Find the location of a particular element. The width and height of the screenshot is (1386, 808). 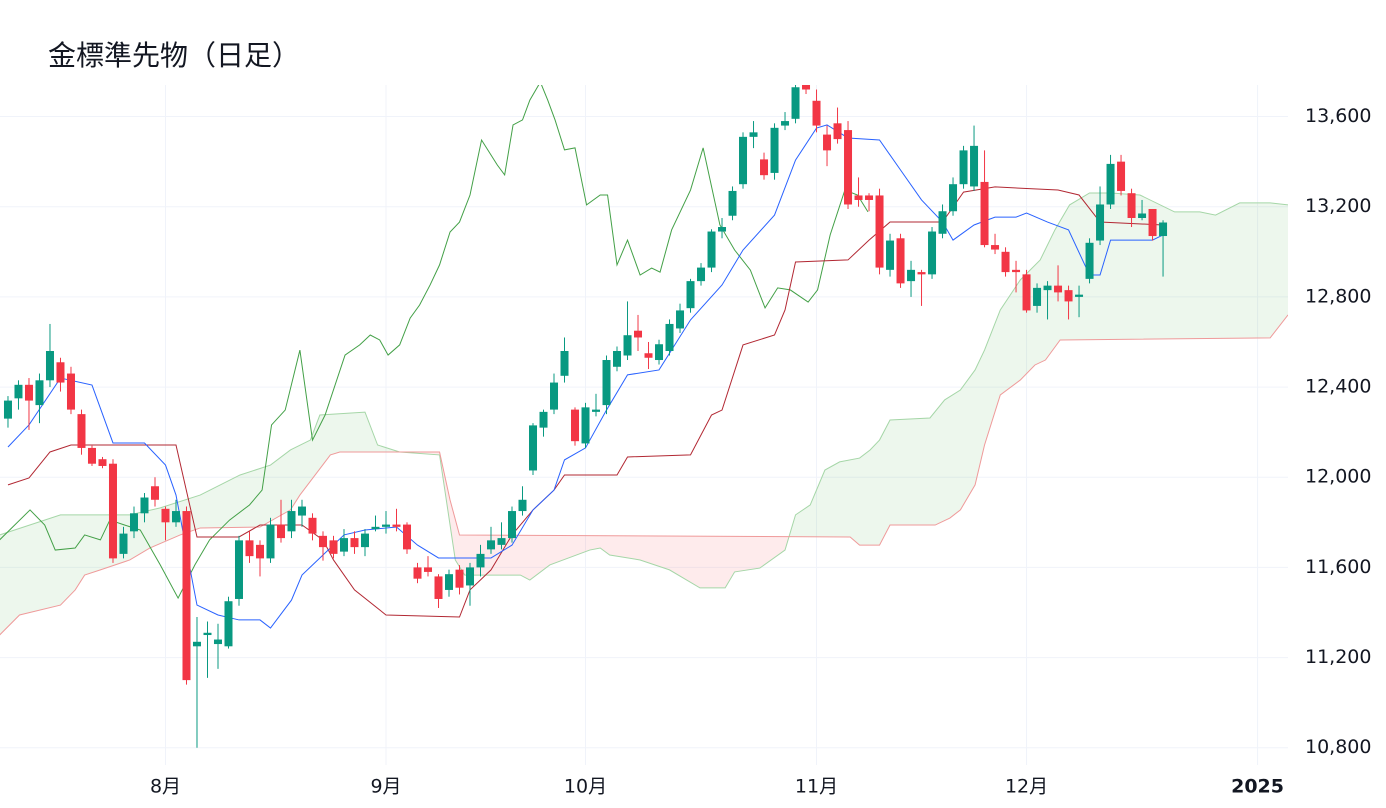

x-tick-label: 9月 is located at coordinates (385, 787).